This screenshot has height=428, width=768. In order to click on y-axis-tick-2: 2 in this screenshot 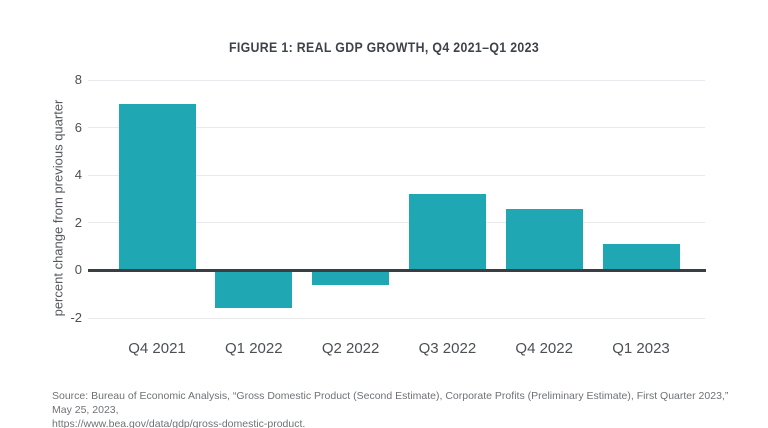, I will do `click(78, 222)`.